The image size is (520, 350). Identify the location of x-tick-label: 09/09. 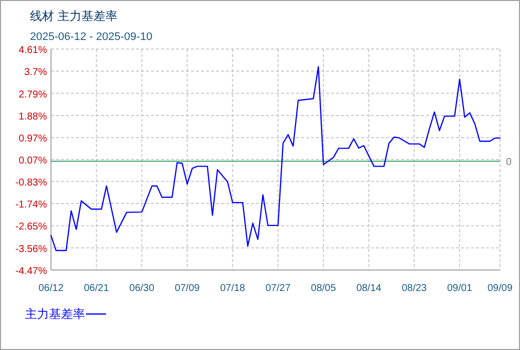
(500, 288).